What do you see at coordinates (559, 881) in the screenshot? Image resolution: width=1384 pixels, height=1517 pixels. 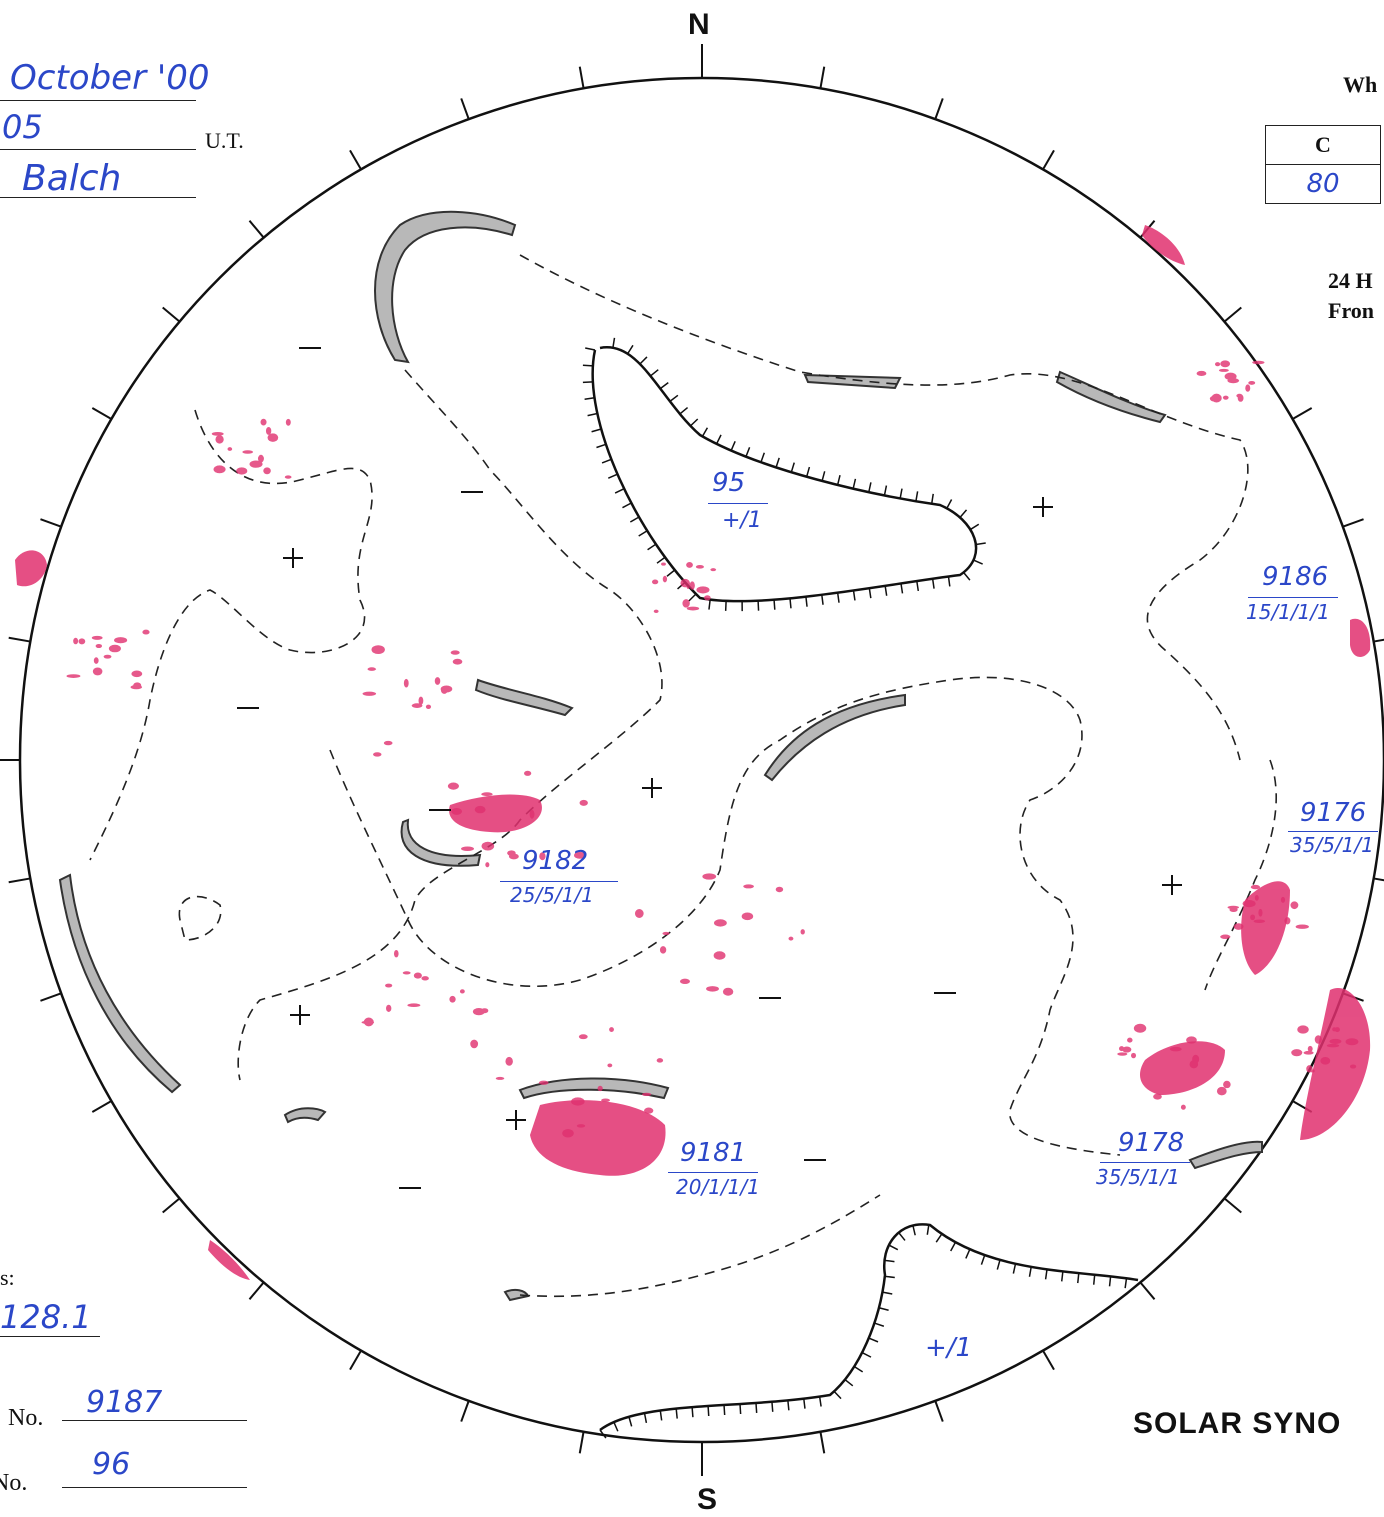 I see `region-9182-divider` at bounding box center [559, 881].